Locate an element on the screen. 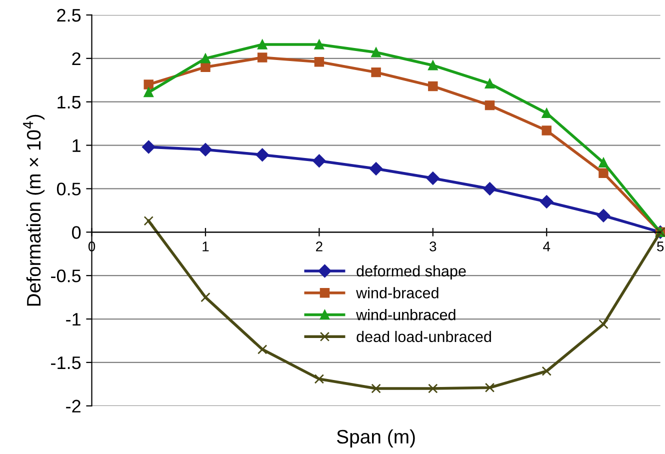 The height and width of the screenshot is (454, 665). y-tick-label: 2.5 is located at coordinates (69, 15).